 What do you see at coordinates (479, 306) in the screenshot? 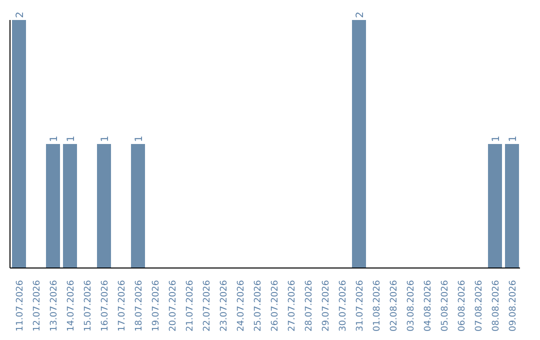
I see `x-tick-label: 07.08.2026` at bounding box center [479, 306].